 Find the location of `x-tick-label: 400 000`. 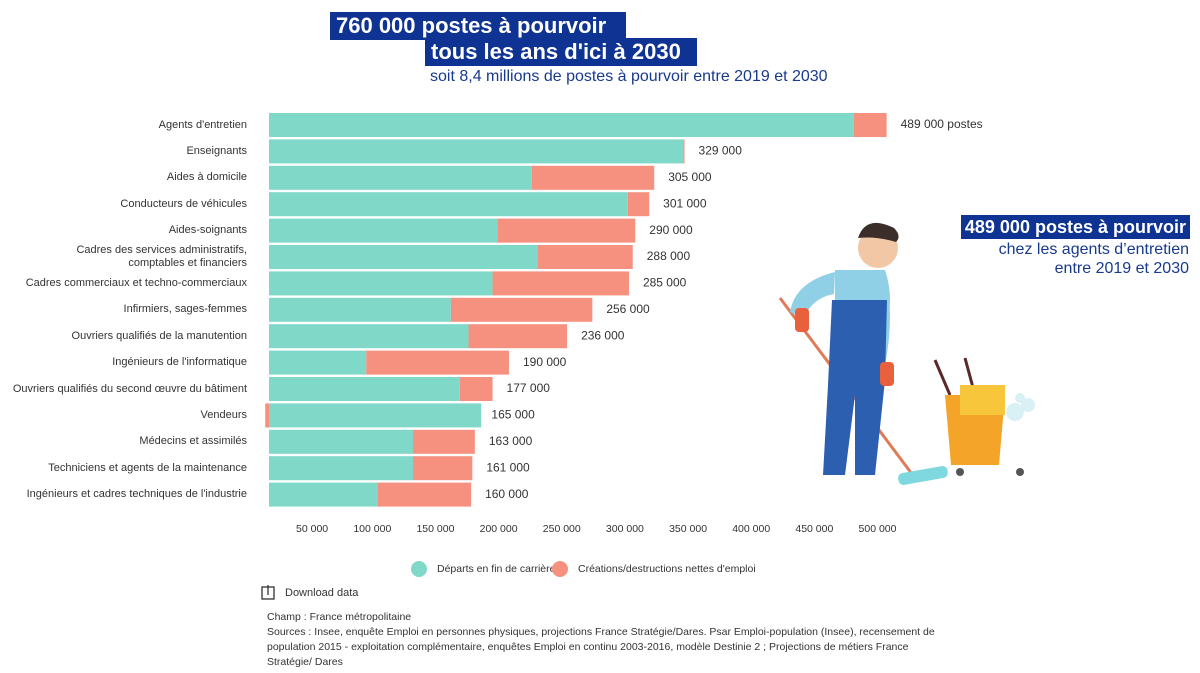

x-tick-label: 400 000 is located at coordinates (751, 529).